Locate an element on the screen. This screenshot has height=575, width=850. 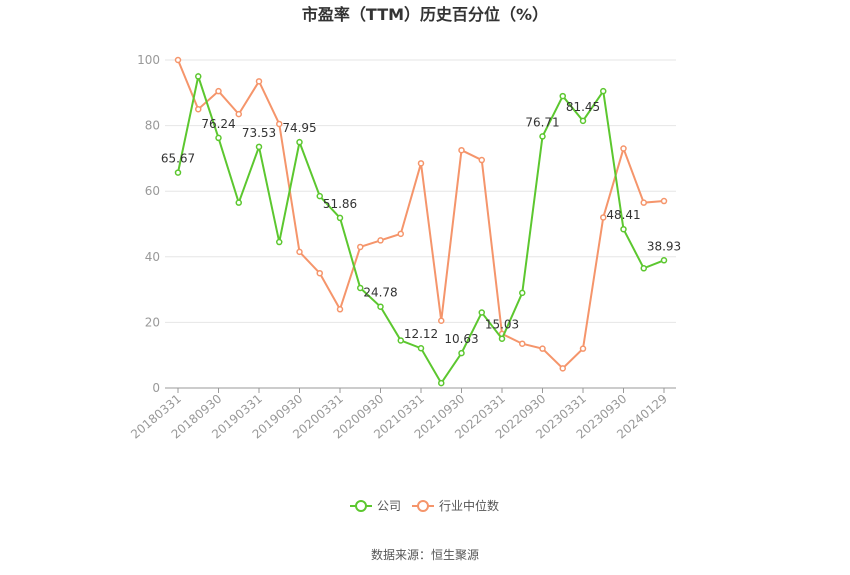
data-label: 73.53 is located at coordinates (259, 133).